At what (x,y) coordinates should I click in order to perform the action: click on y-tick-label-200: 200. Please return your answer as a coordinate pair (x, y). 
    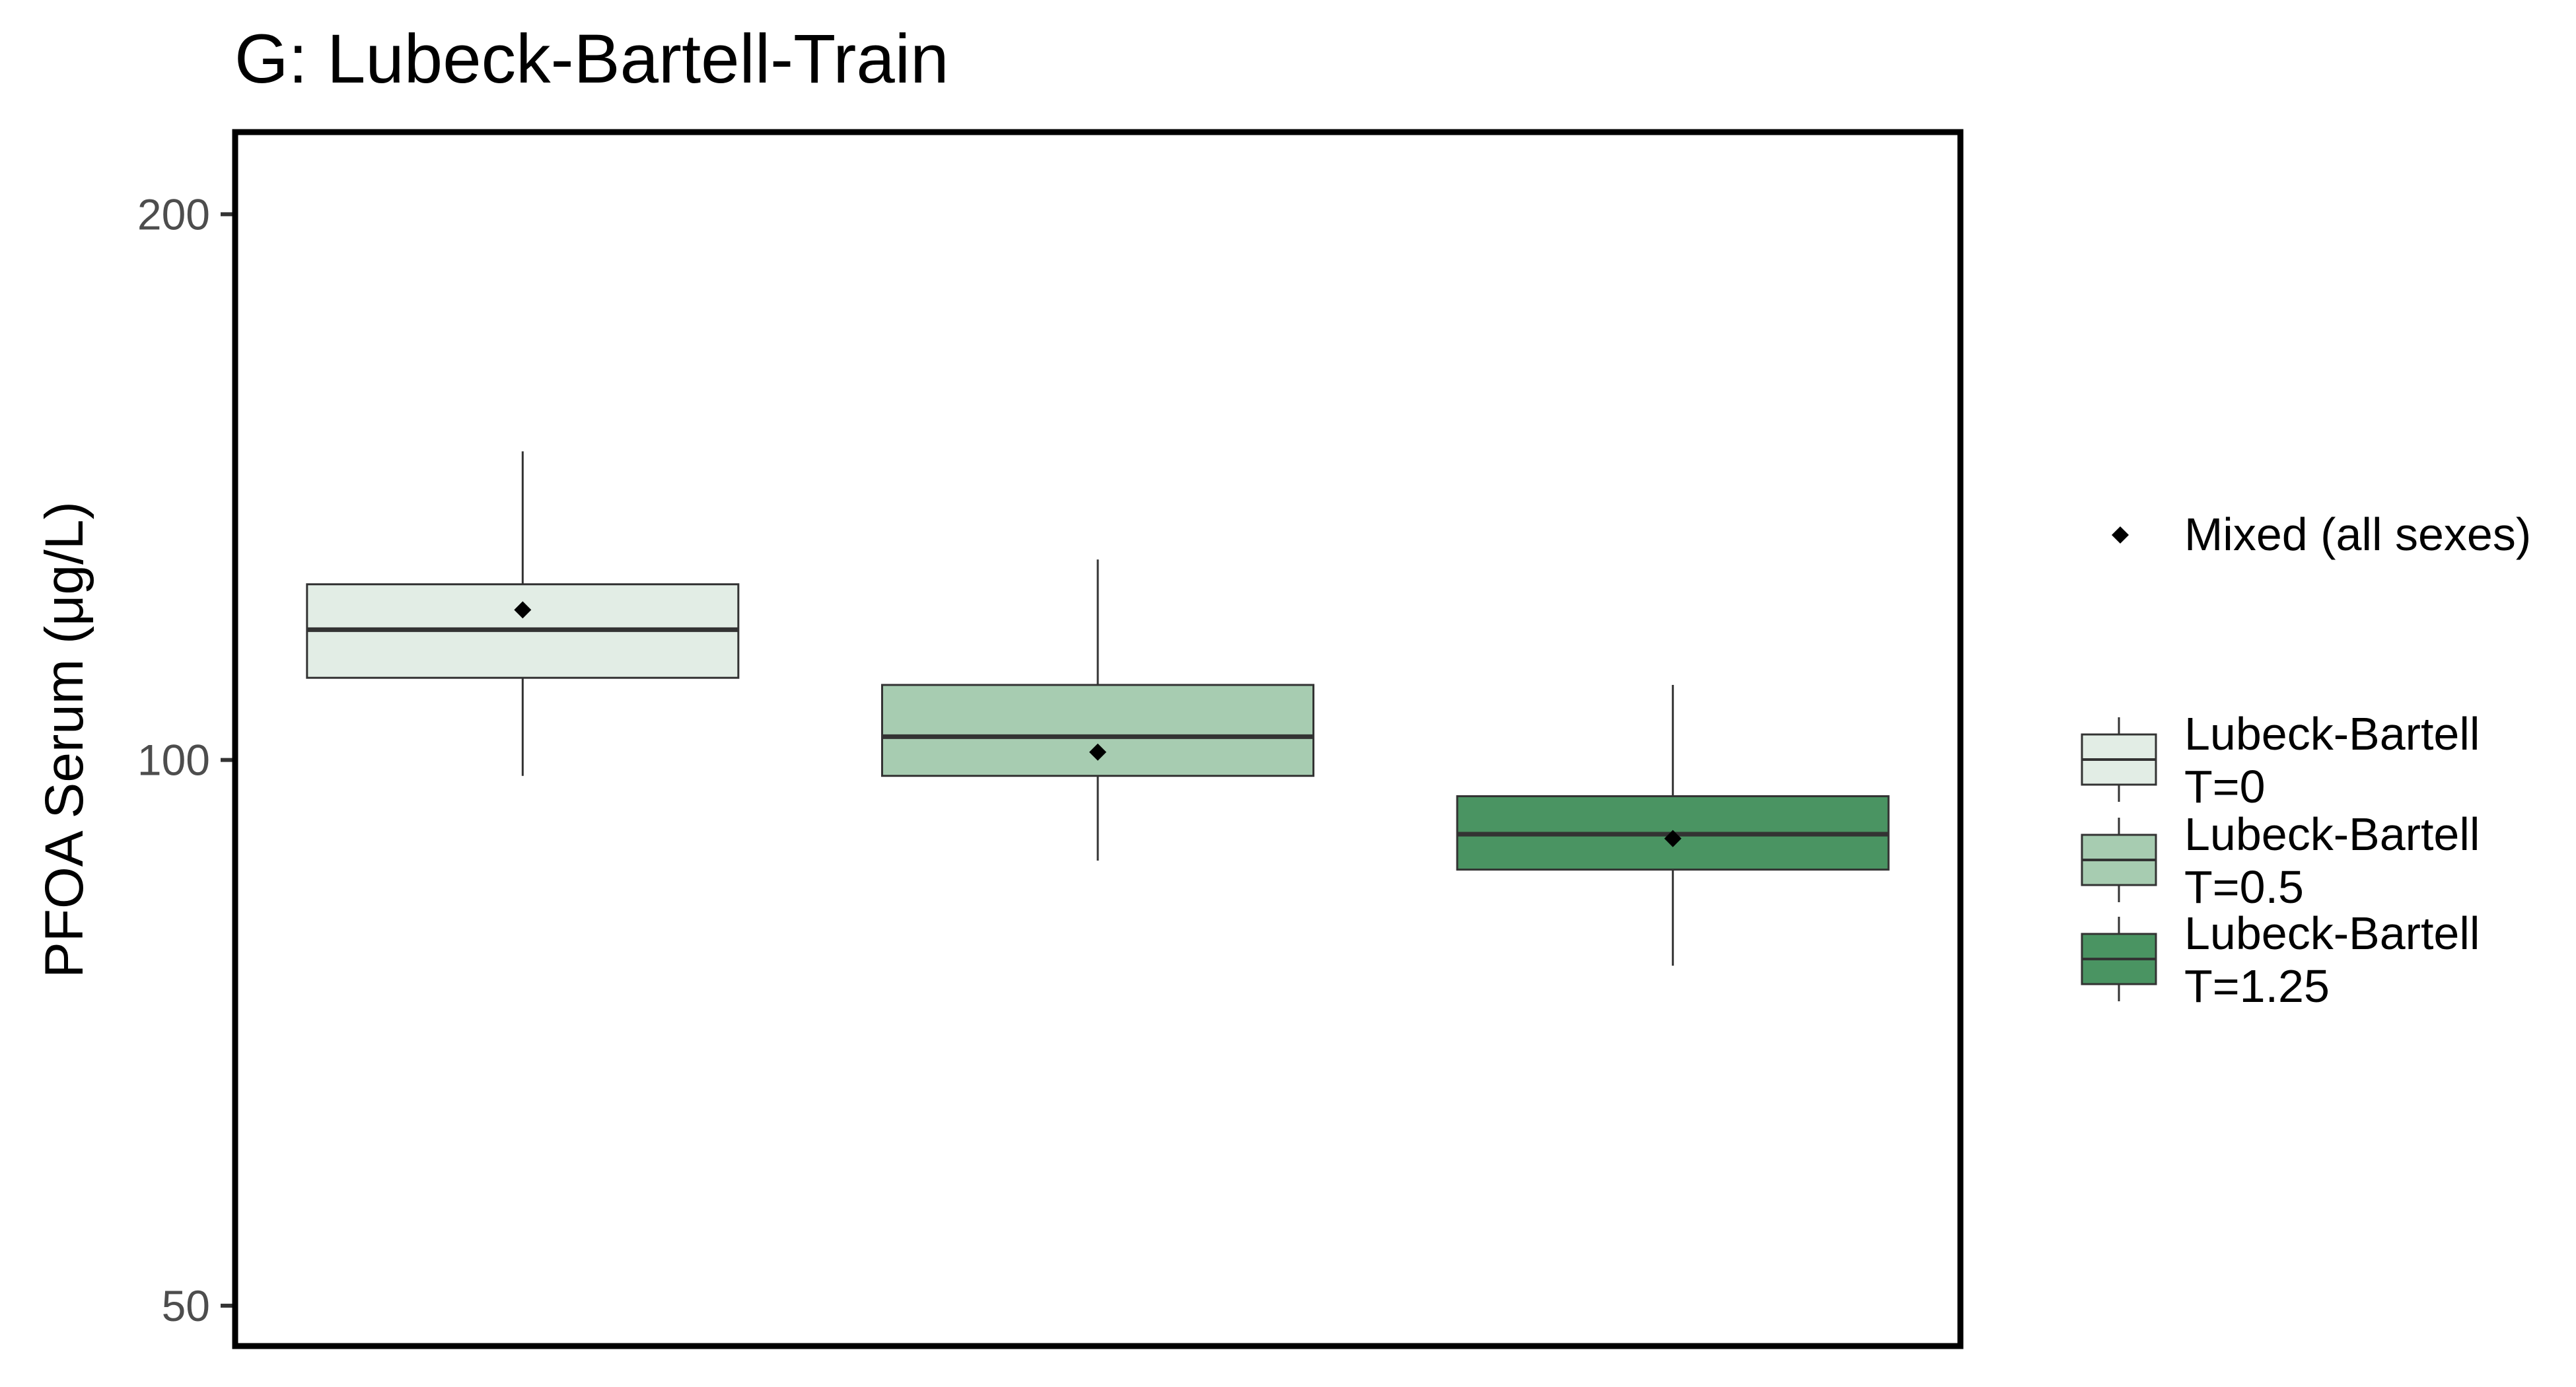
    Looking at the image, I should click on (174, 214).